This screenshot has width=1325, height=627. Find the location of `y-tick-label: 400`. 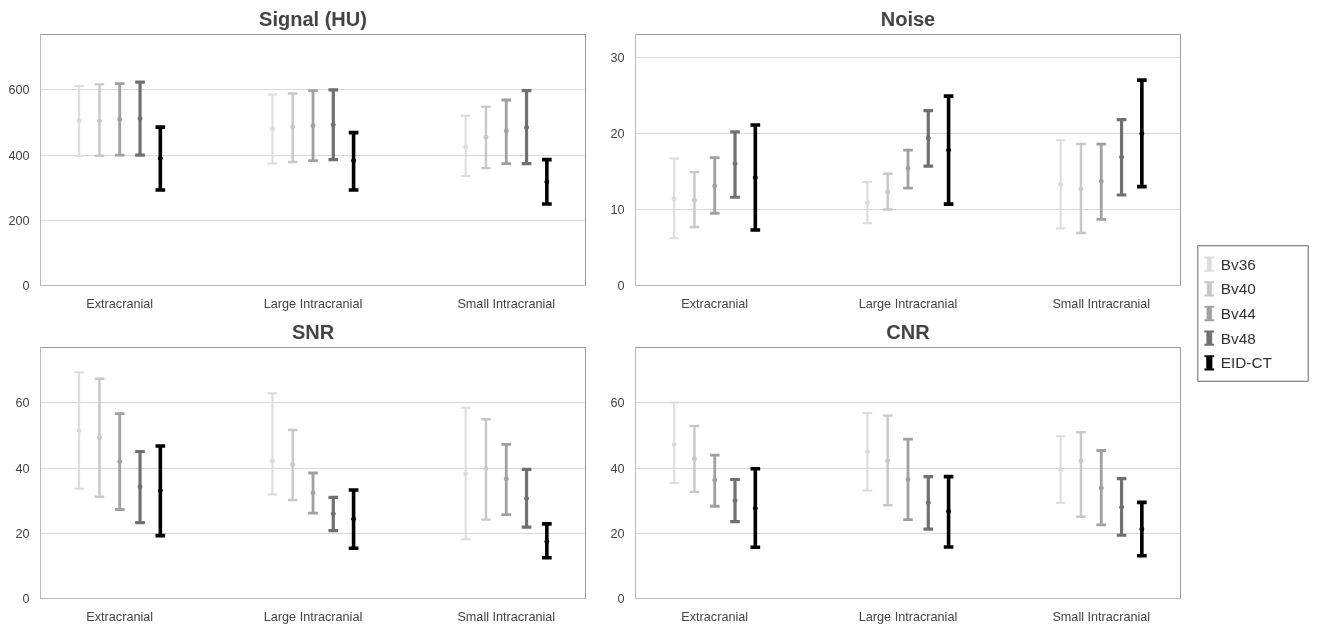

y-tick-label: 400 is located at coordinates (19, 155).